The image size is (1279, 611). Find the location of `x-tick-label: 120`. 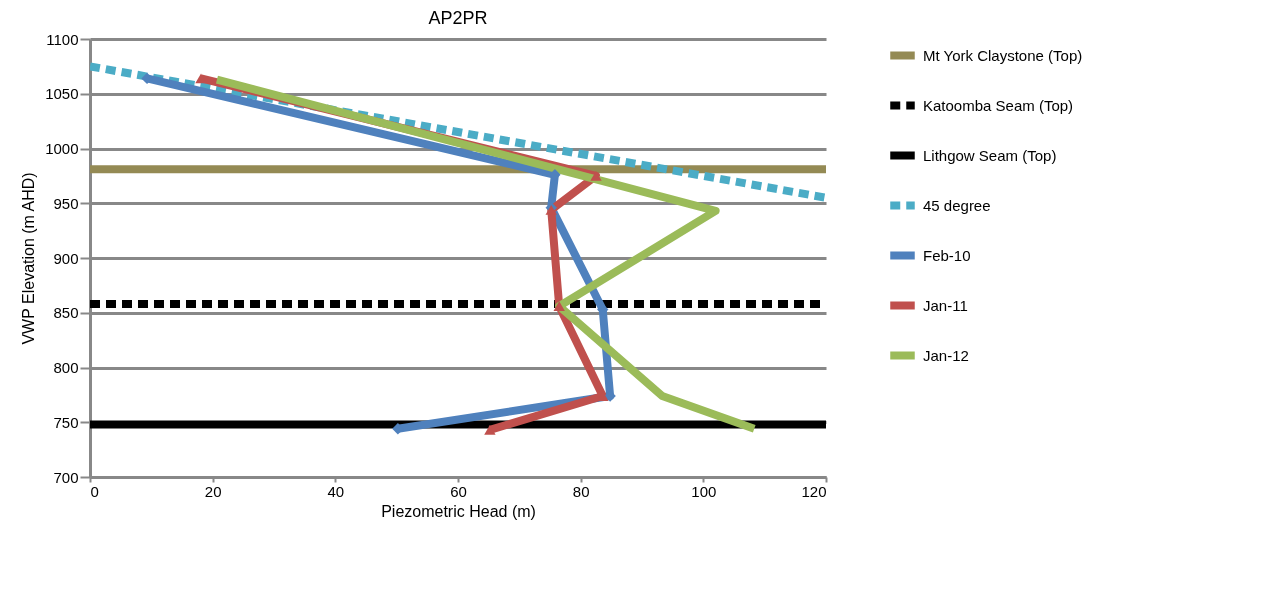

x-tick-label: 120 is located at coordinates (814, 491).